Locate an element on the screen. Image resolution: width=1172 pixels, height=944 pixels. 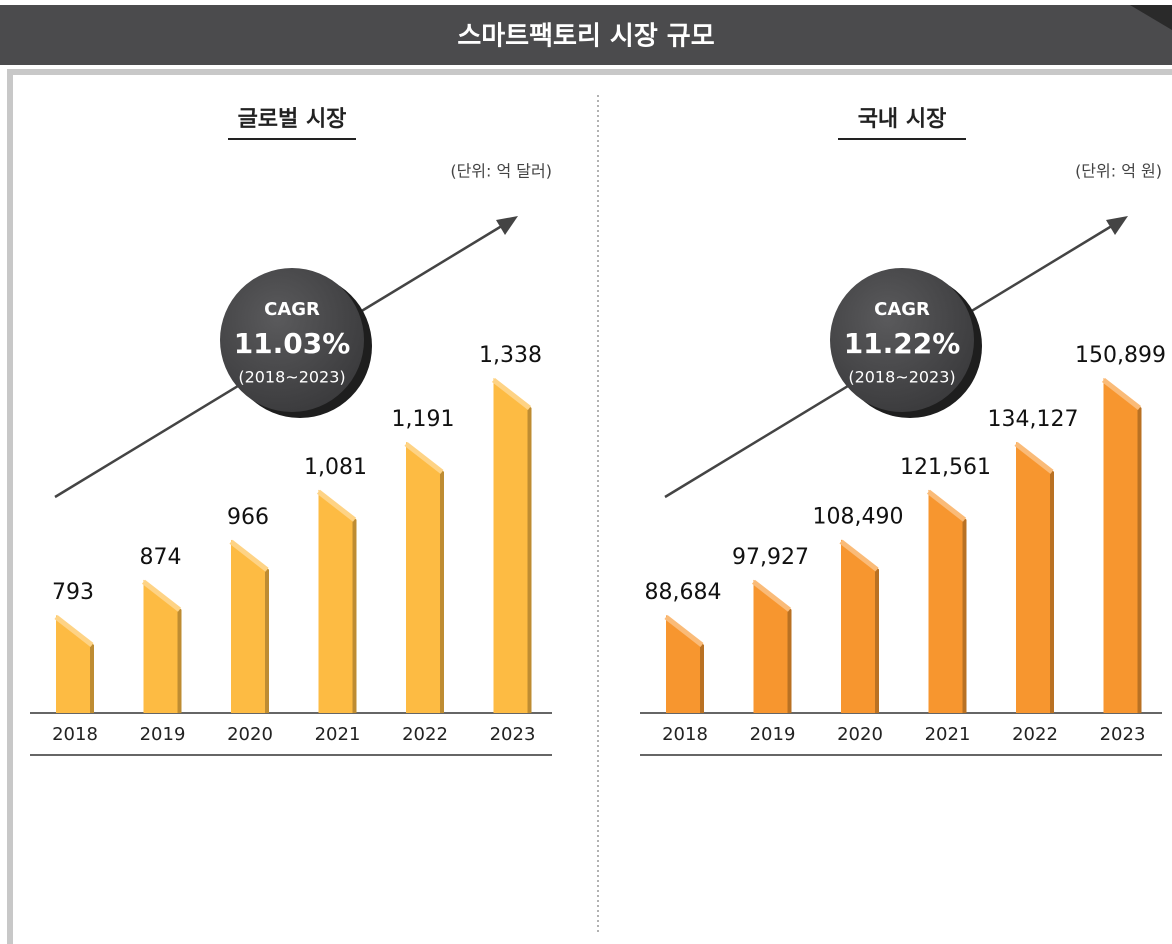
header-bar is located at coordinates (586, 35).